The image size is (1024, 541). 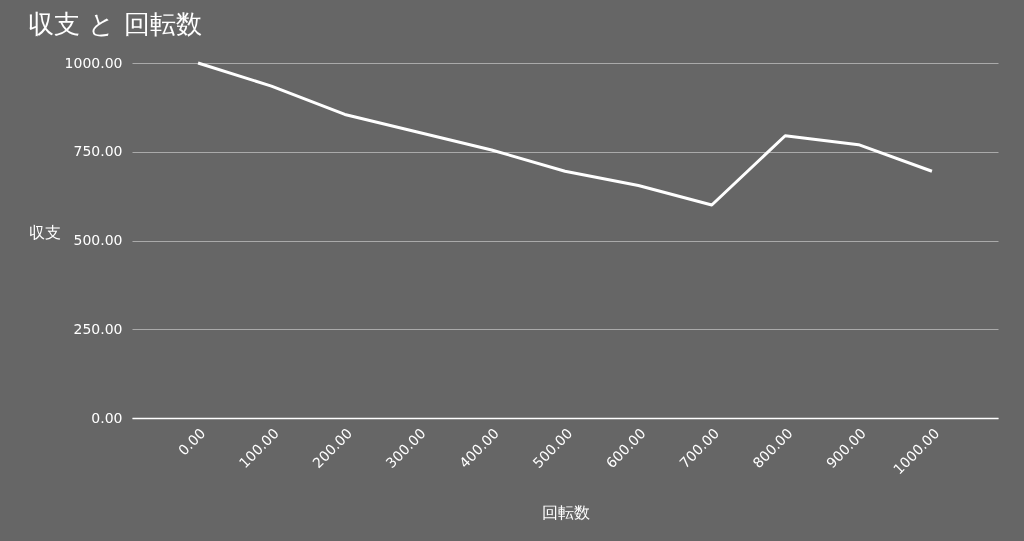 What do you see at coordinates (115, 24) in the screenshot?
I see `chart-title: 収支 と 回転数` at bounding box center [115, 24].